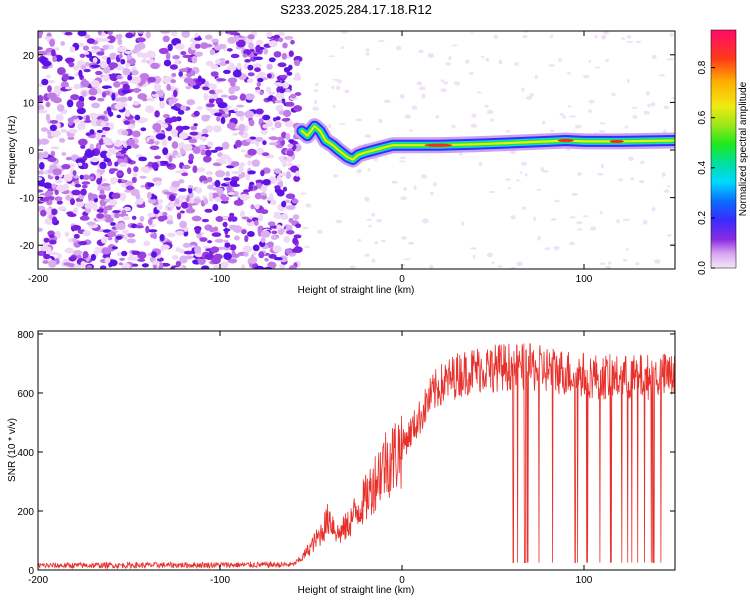  I want to click on colorbar-label: Normalized spectral amplitude, so click(743, 148).